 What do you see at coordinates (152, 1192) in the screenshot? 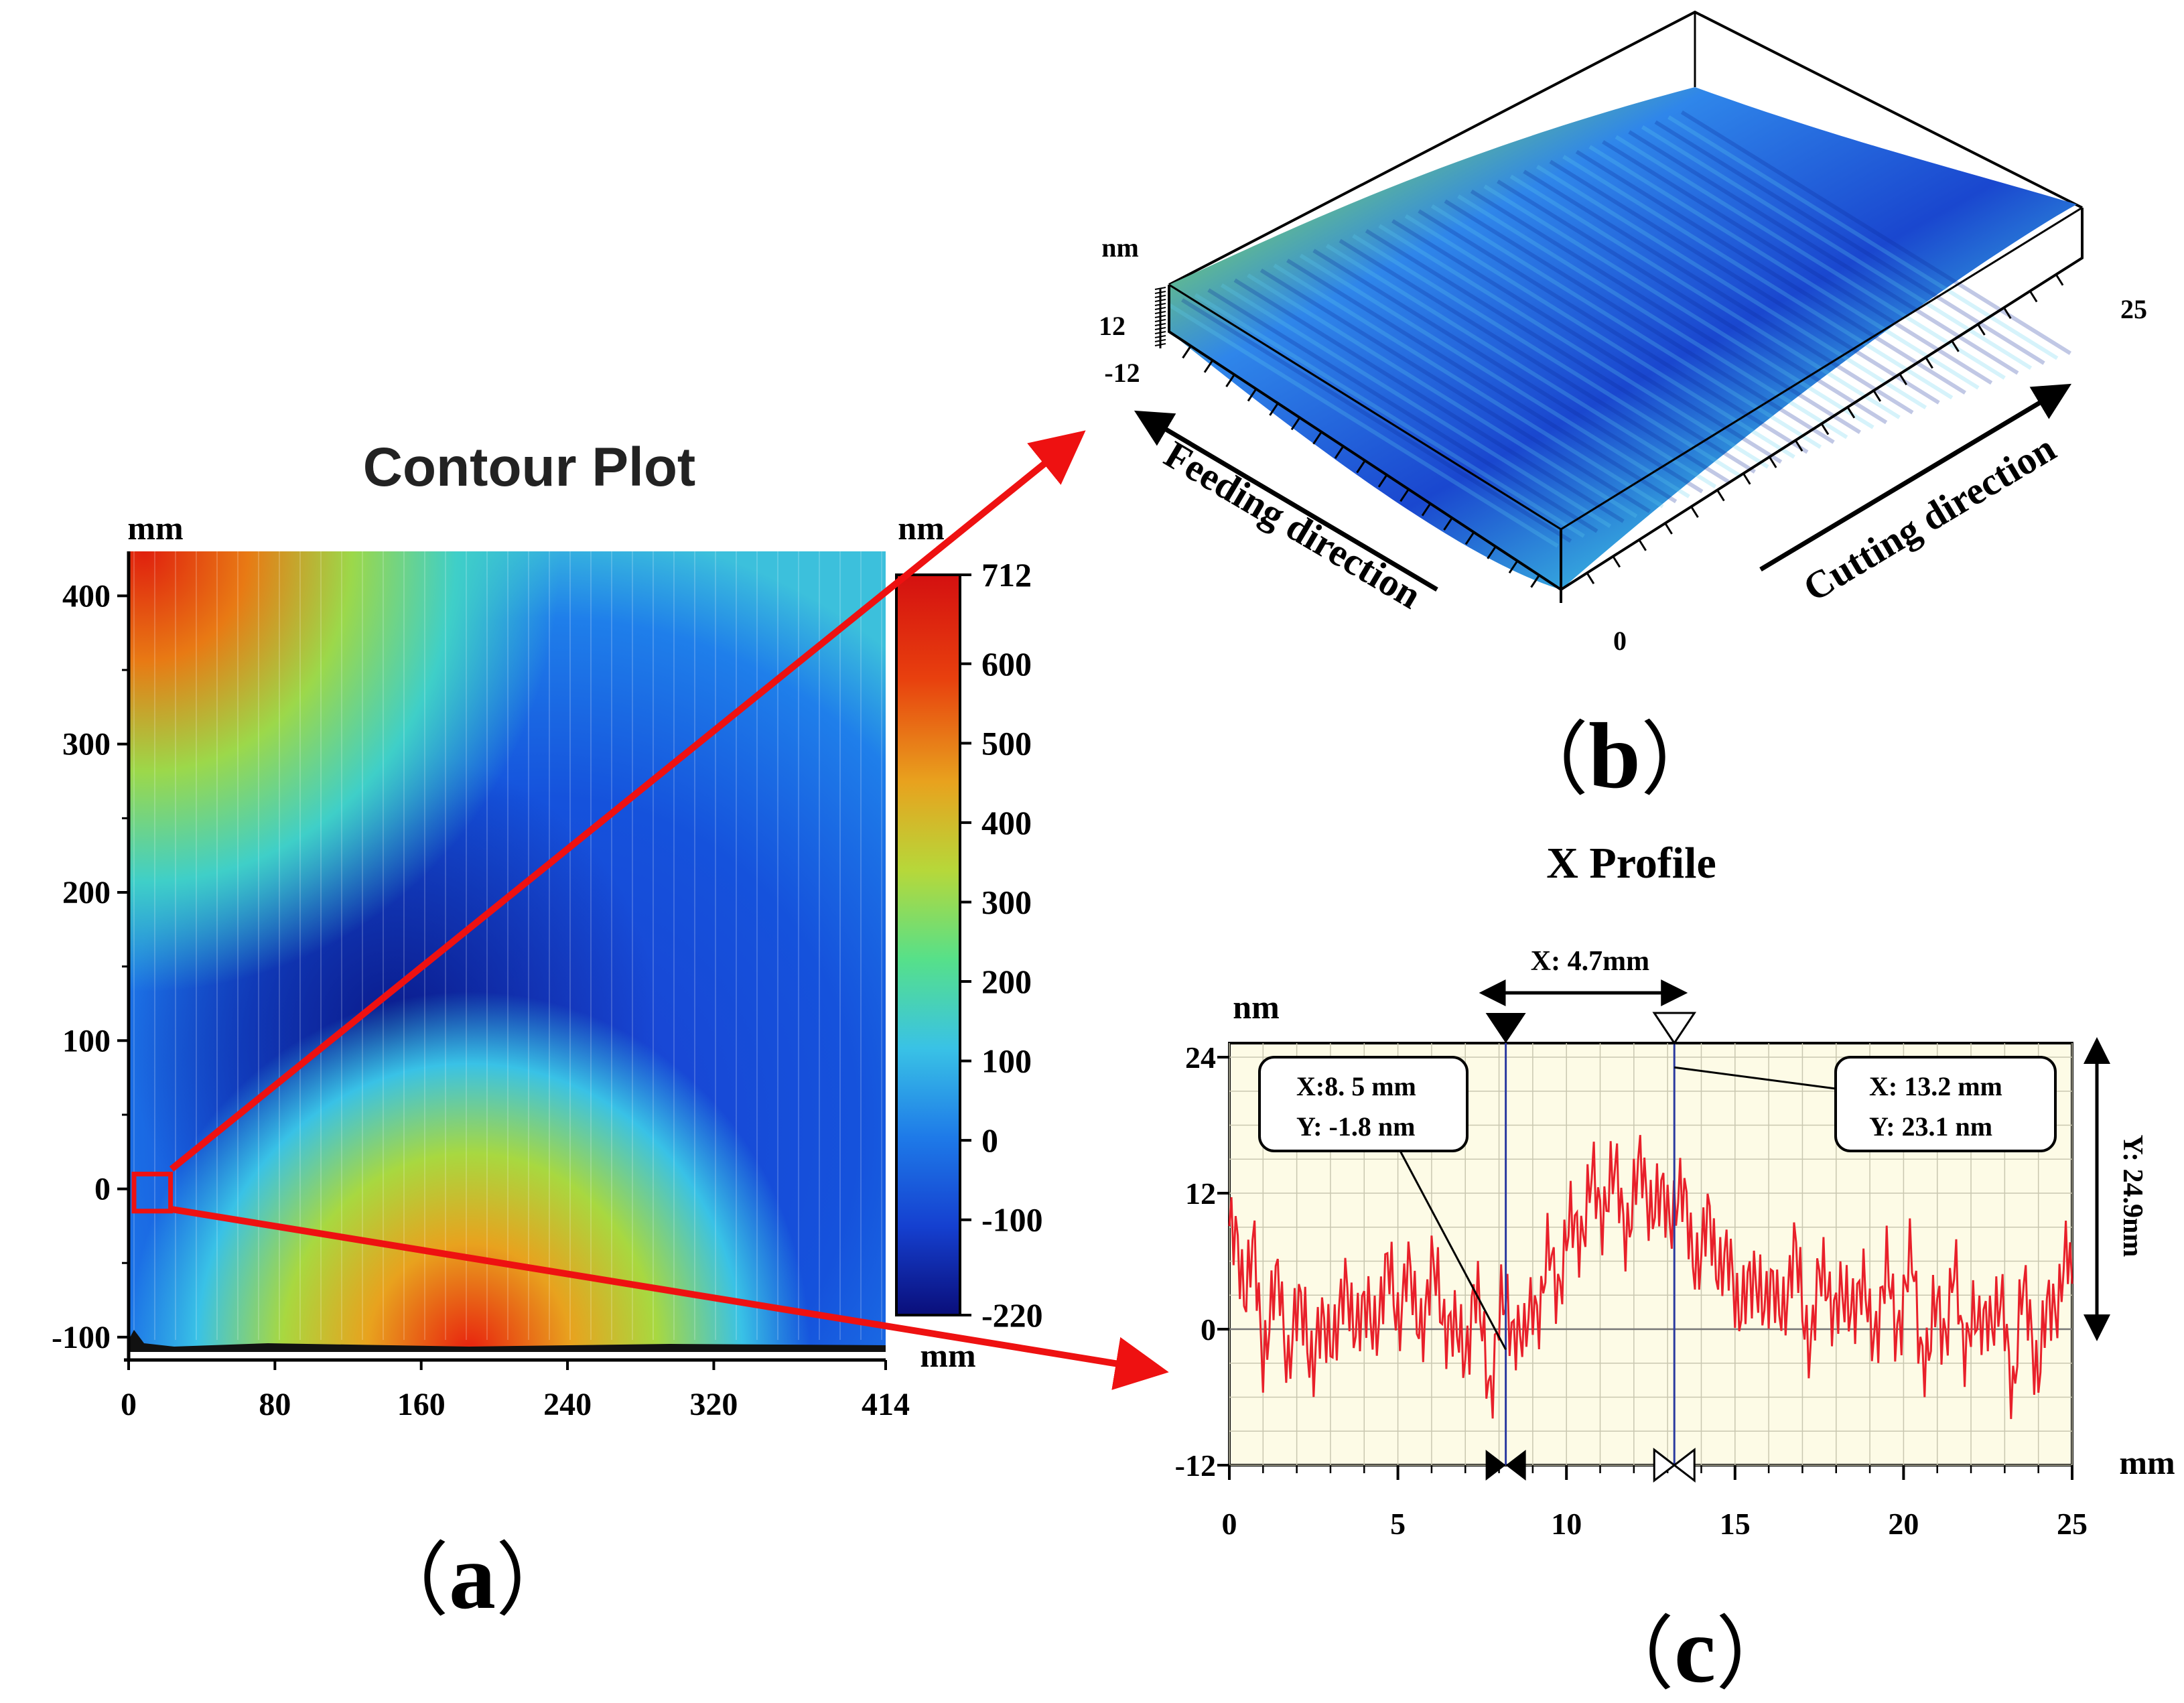
I see `selection-box` at bounding box center [152, 1192].